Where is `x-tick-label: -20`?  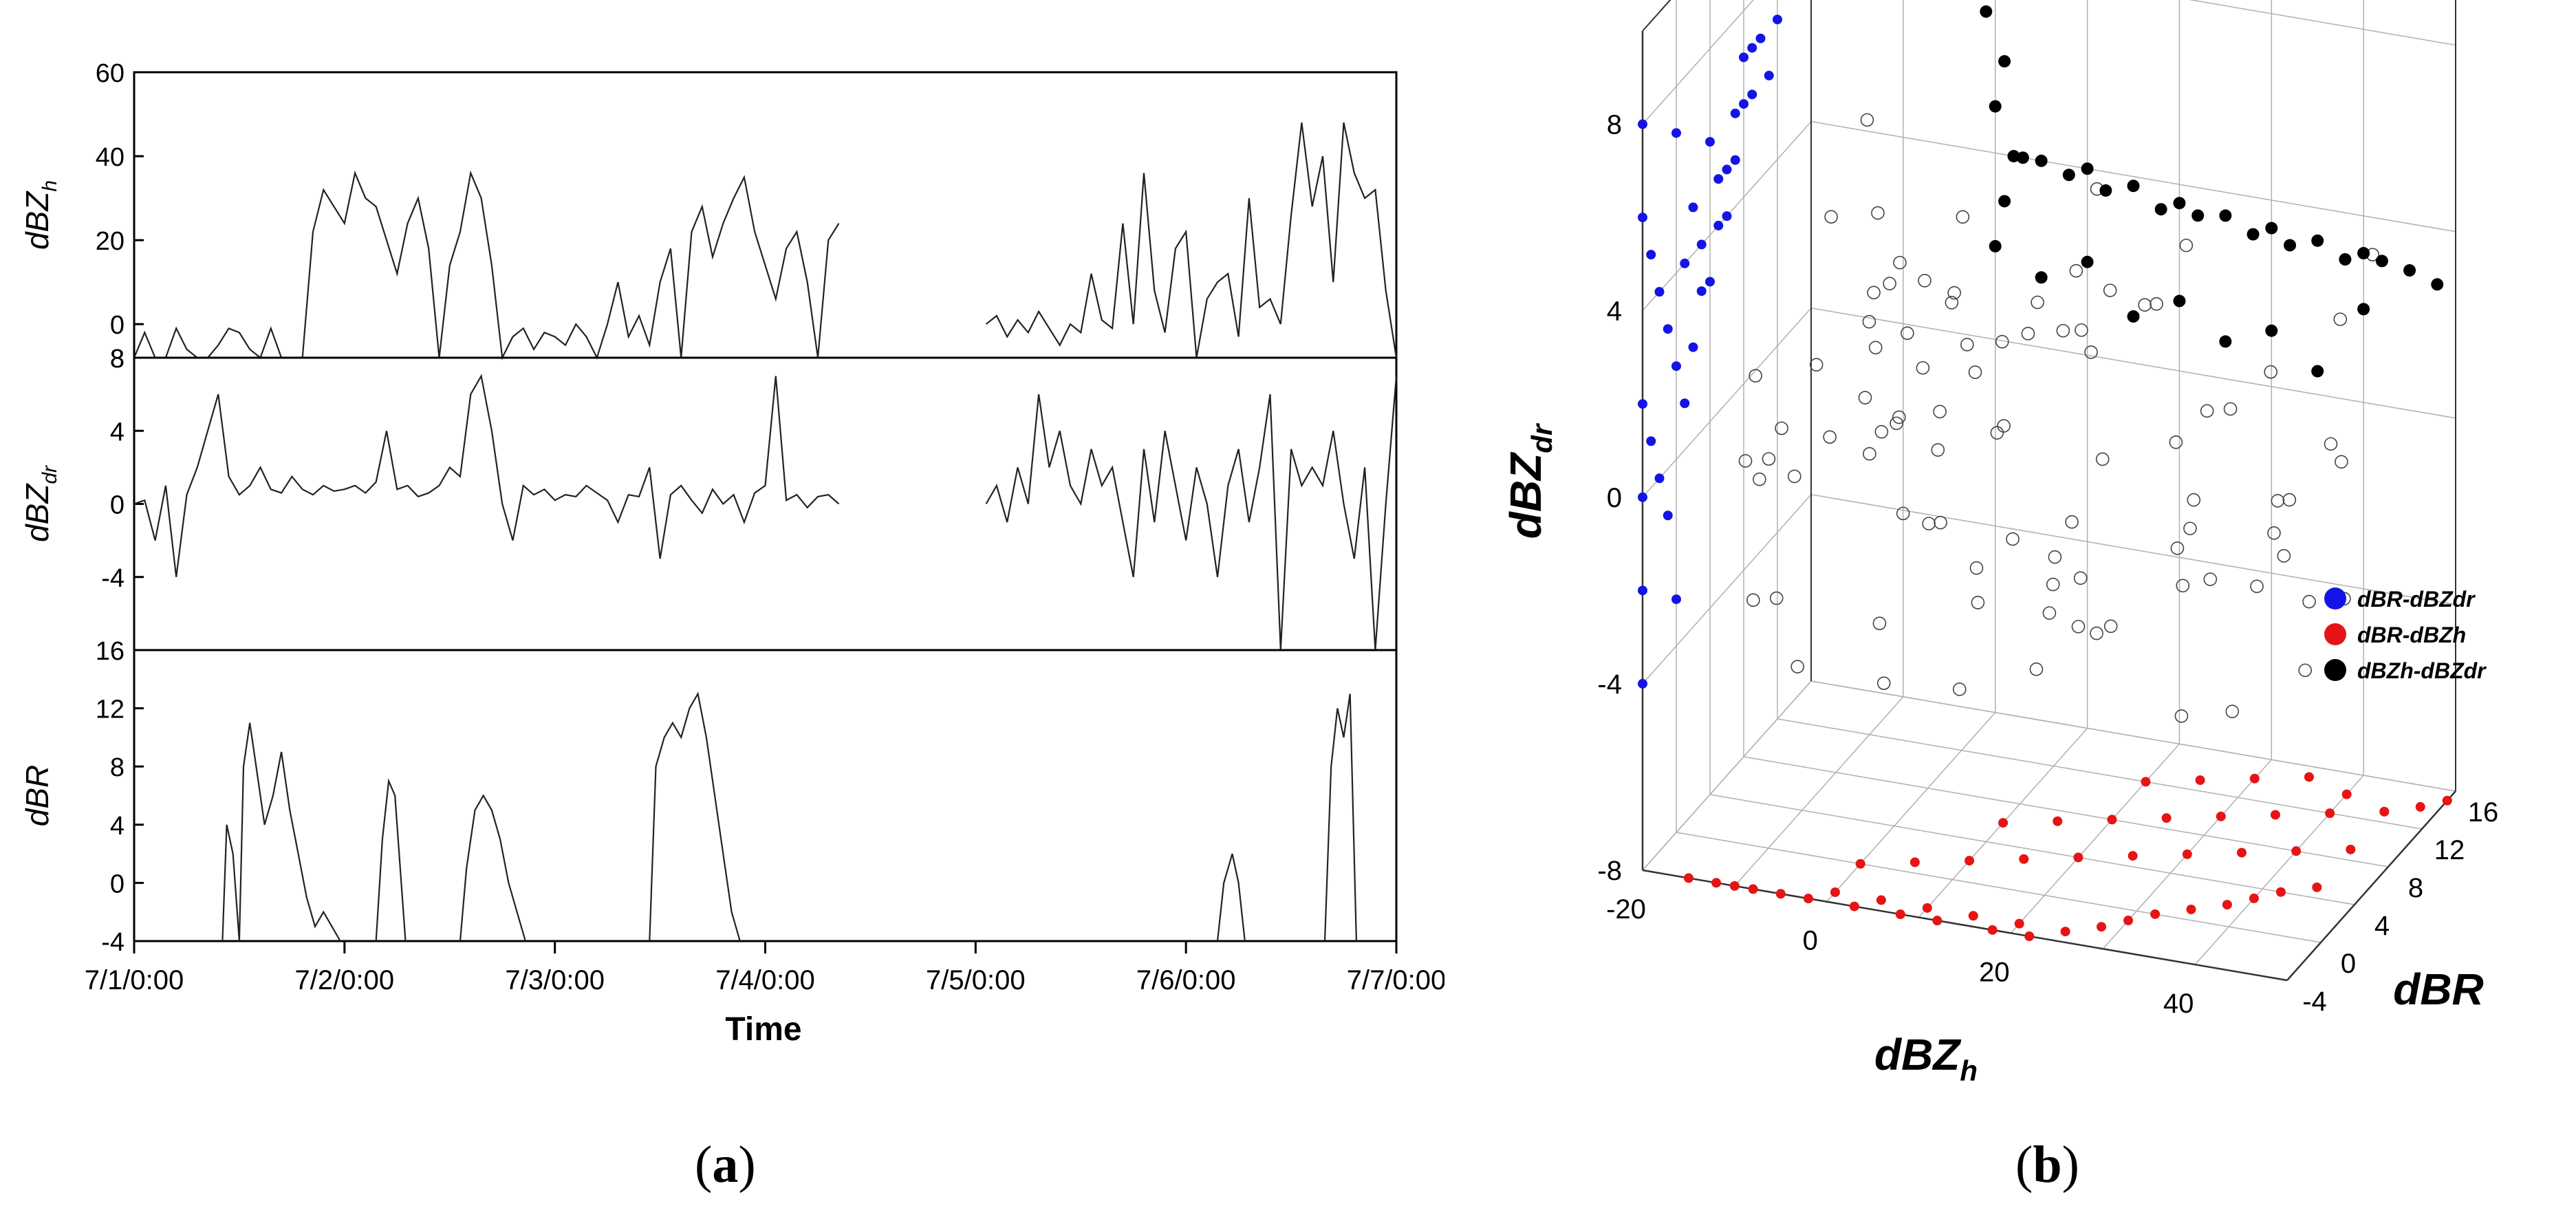
x-tick-label: -20 is located at coordinates (1626, 909).